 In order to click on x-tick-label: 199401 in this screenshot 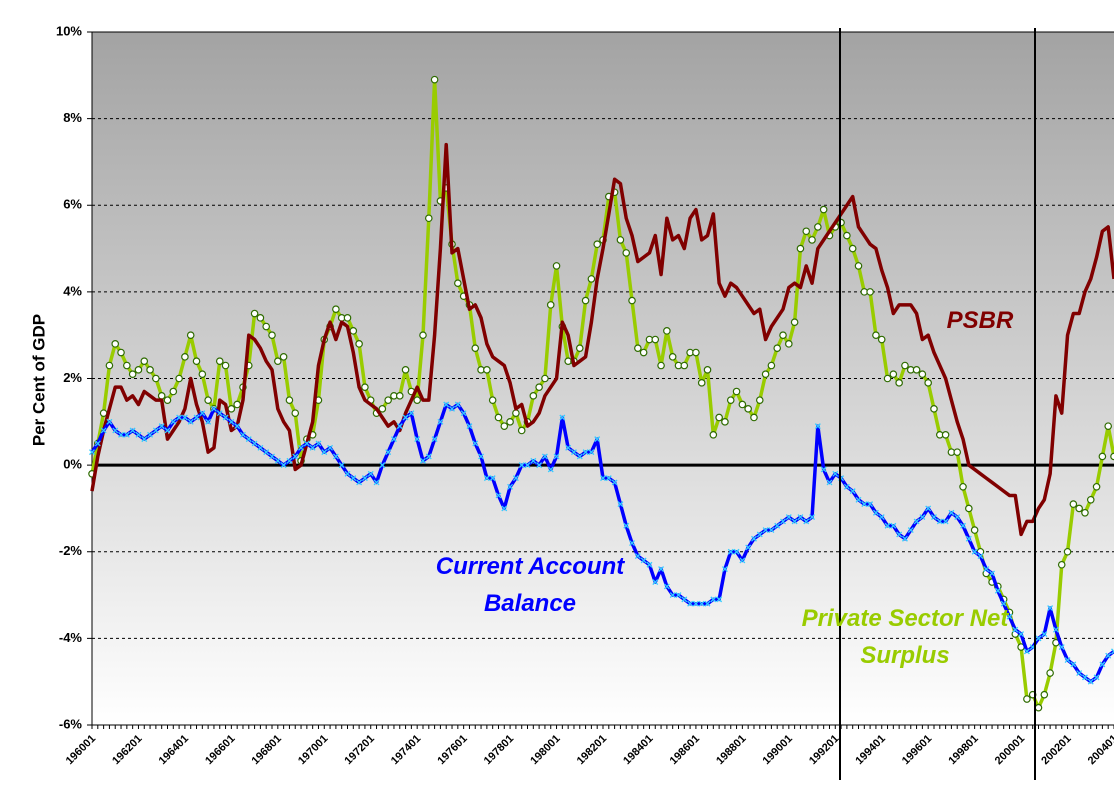, I will do `click(870, 750)`.